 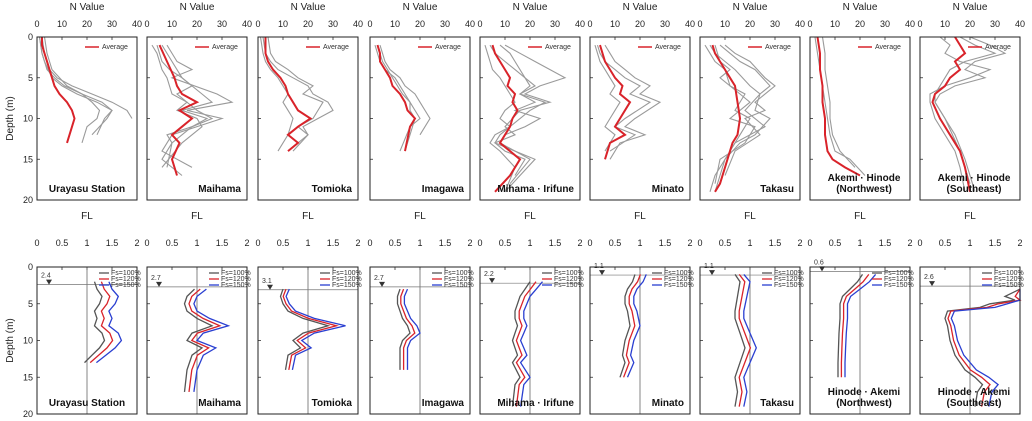 I want to click on site-label: Akemi · Hinode, so click(x=864, y=178).